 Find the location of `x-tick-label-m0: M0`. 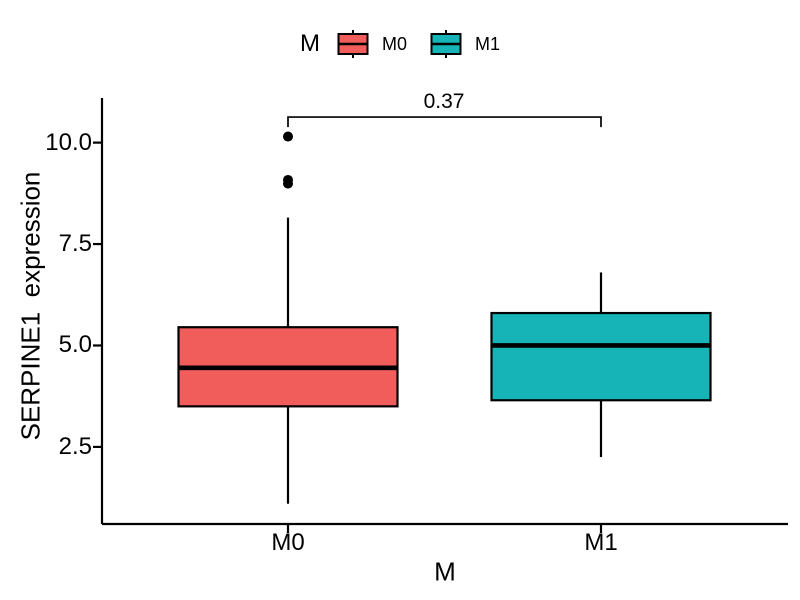

x-tick-label-m0: M0 is located at coordinates (288, 542).